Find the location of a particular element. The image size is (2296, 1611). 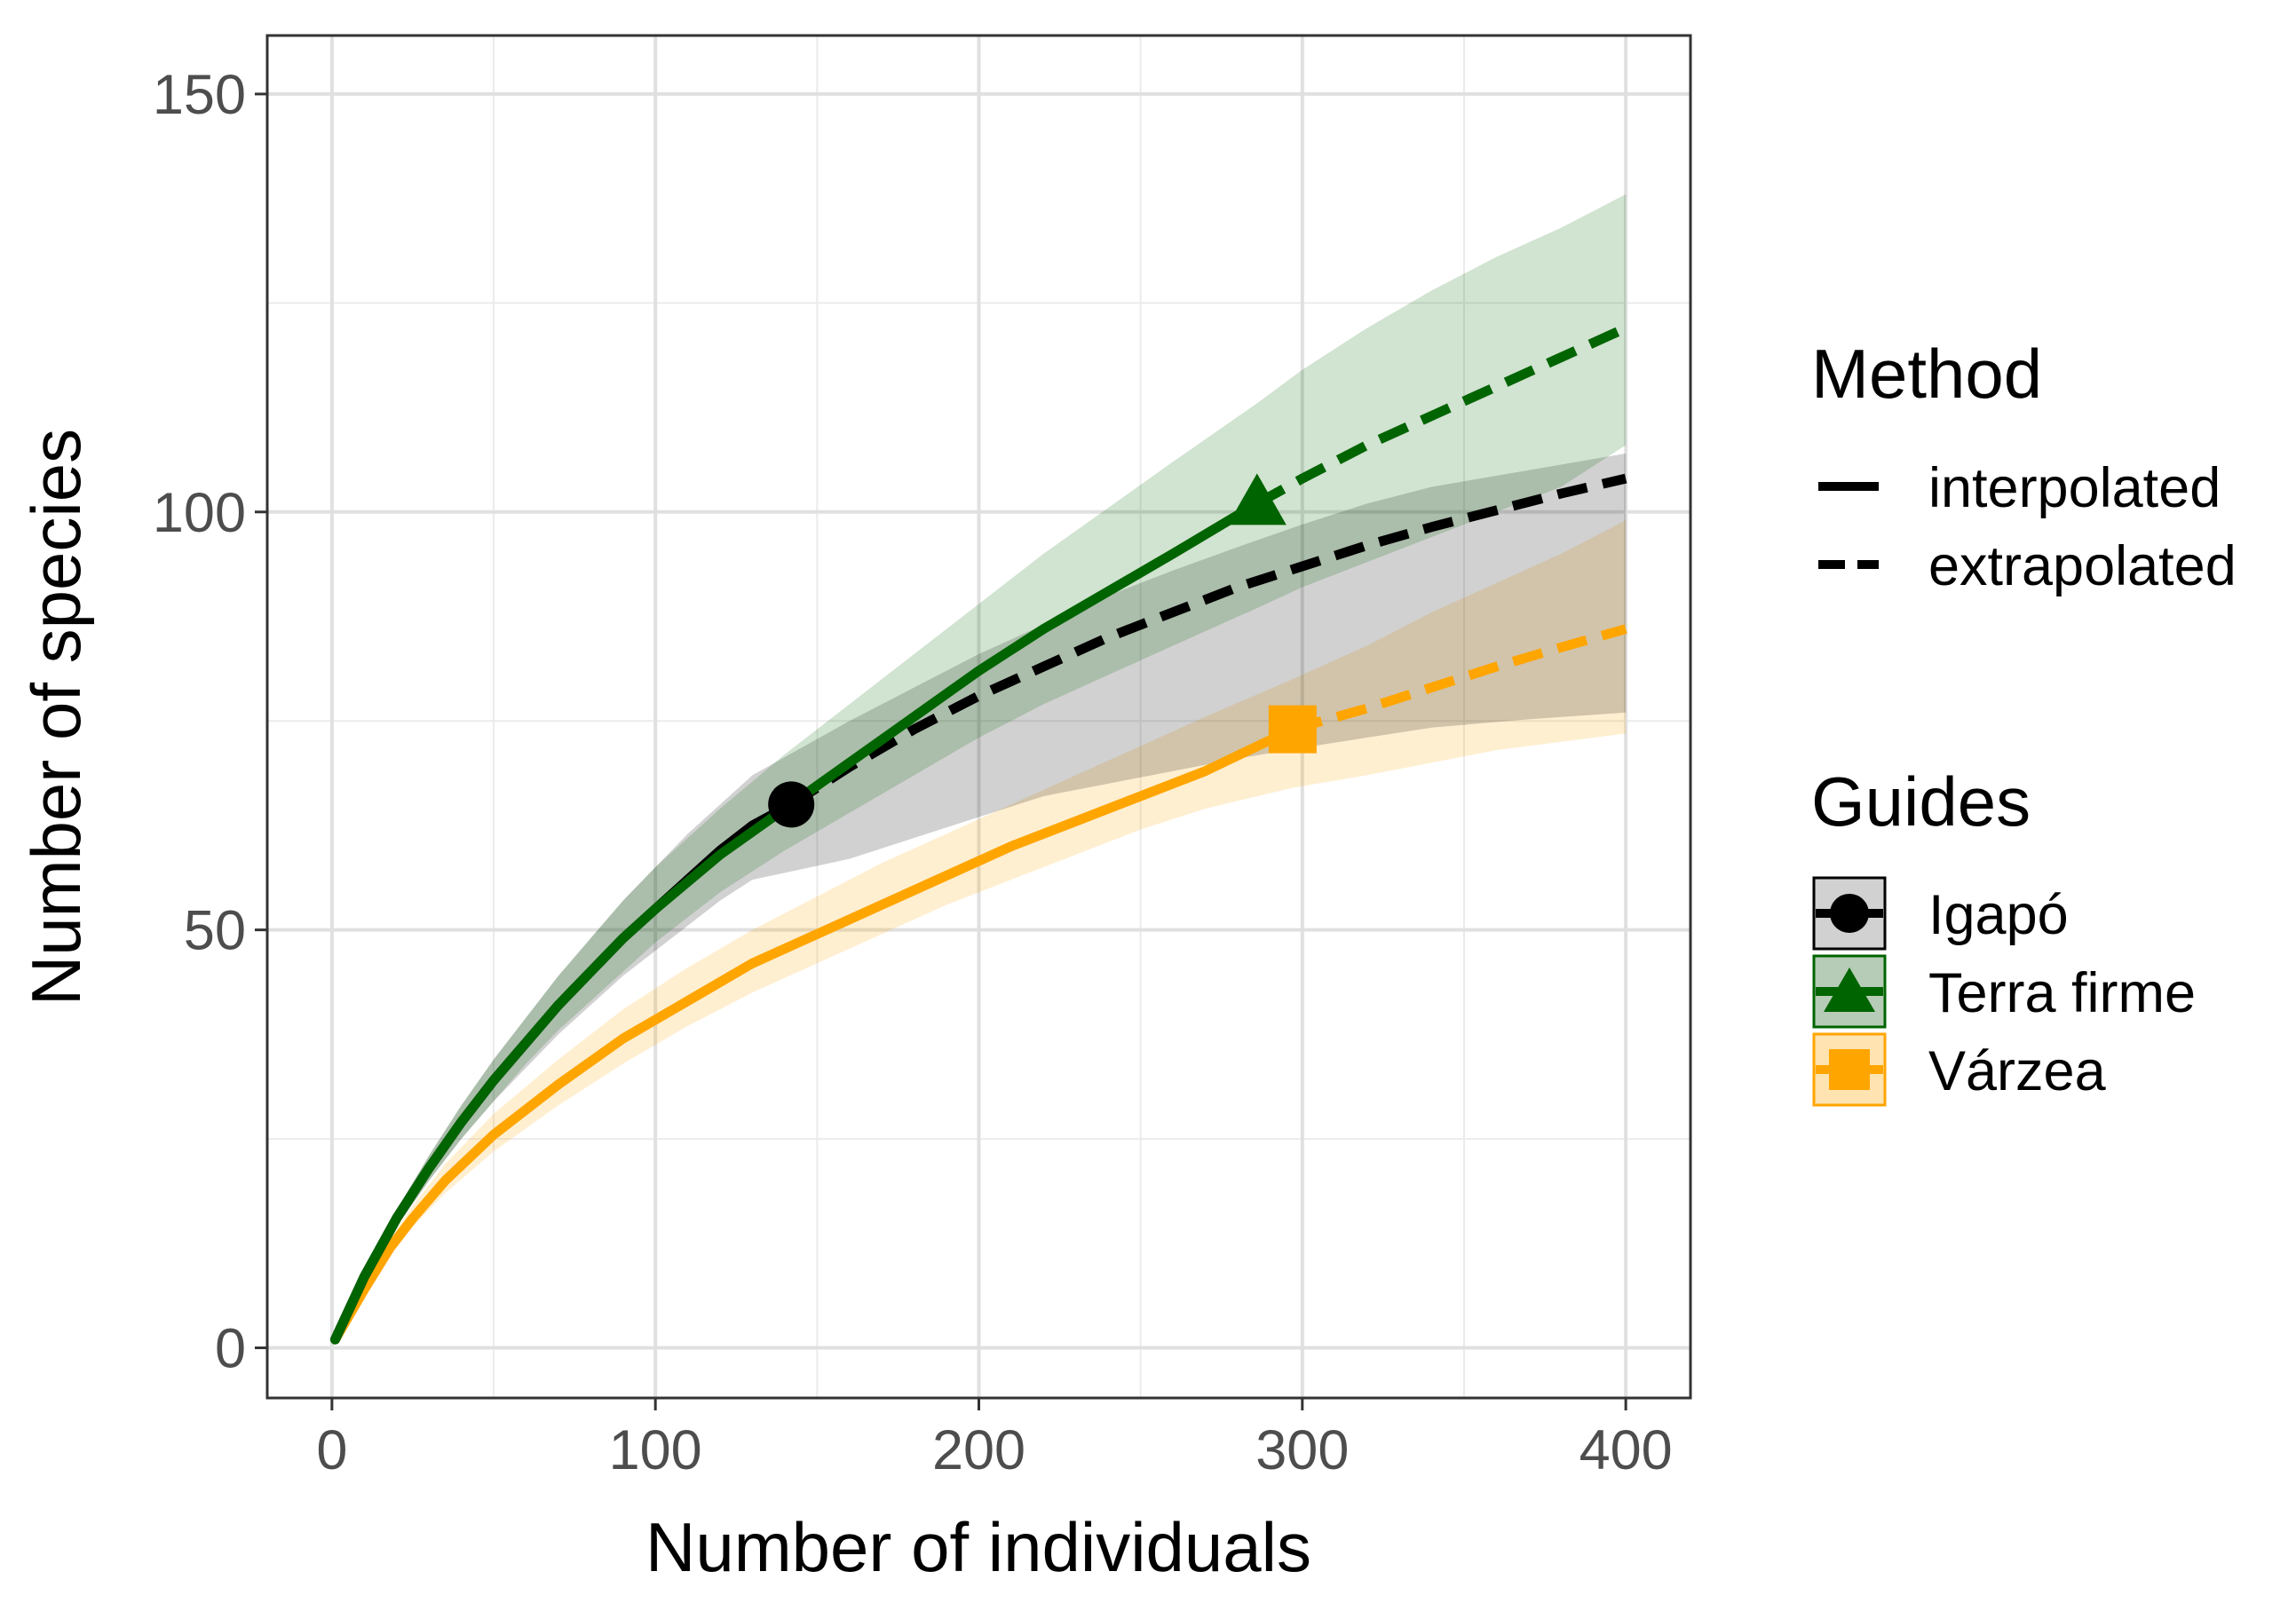

legend-guides-title: Guides is located at coordinates (1921, 801).